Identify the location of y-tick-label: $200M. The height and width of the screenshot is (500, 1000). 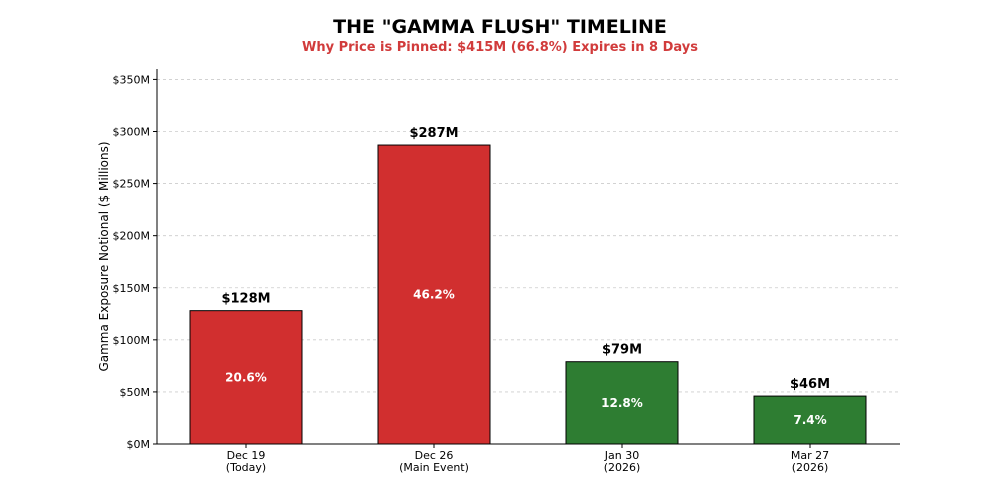
(132, 236).